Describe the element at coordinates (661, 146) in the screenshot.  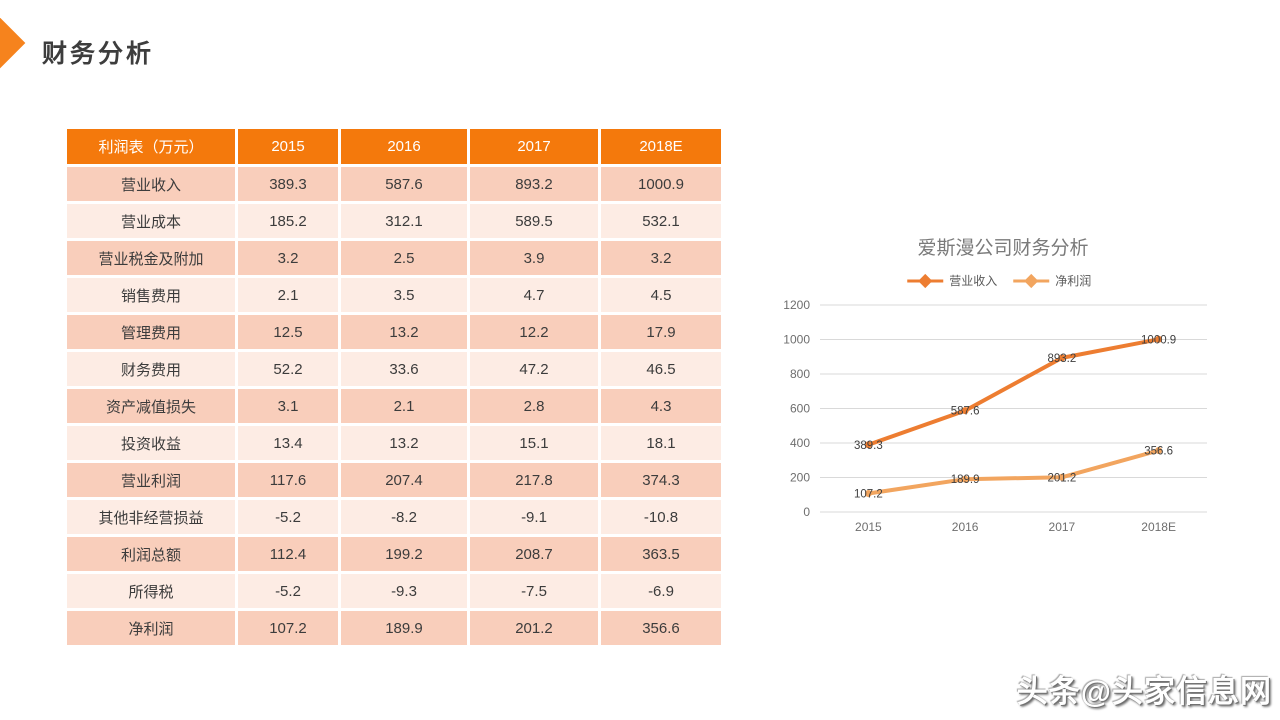
I see `table-header-year: 2018E` at that location.